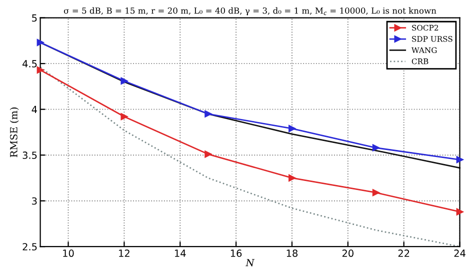 This screenshot has height=274, width=474. What do you see at coordinates (180, 253) in the screenshot?
I see `x-tick-label: 14` at bounding box center [180, 253].